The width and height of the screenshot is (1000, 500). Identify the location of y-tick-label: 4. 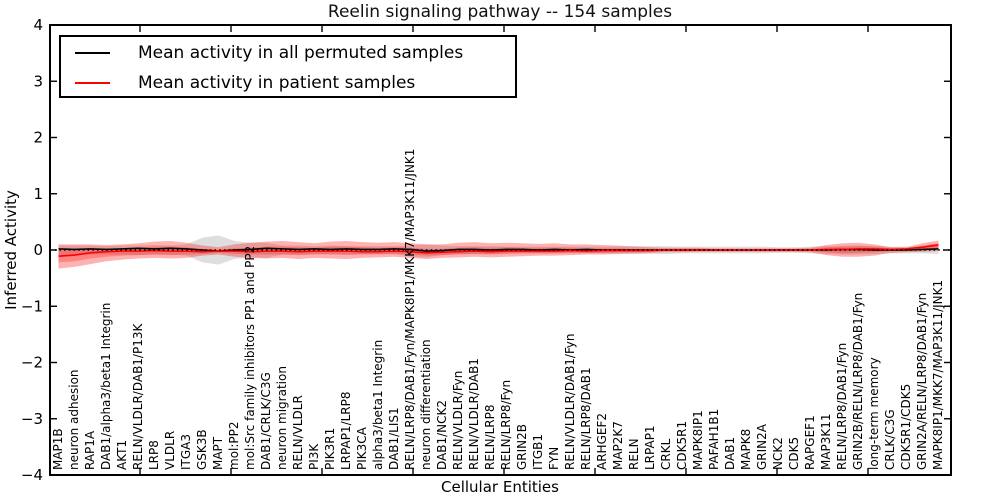
(38, 25).